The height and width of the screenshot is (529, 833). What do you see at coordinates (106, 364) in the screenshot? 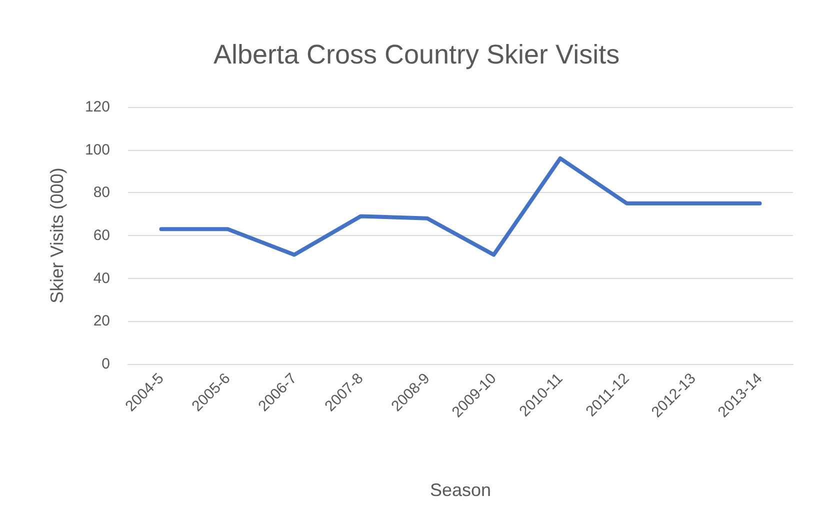
I see `y-tick-label: 0` at bounding box center [106, 364].